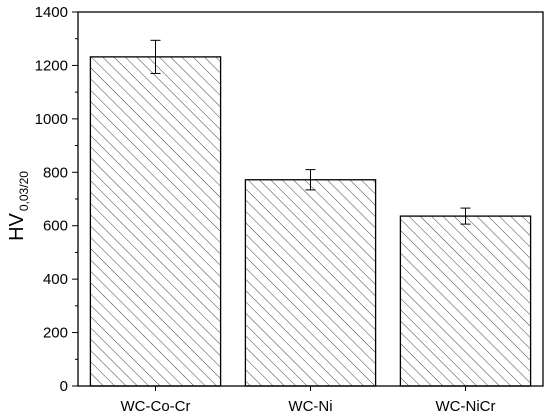 The width and height of the screenshot is (550, 420). I want to click on y-tick-label: 800, so click(55, 172).